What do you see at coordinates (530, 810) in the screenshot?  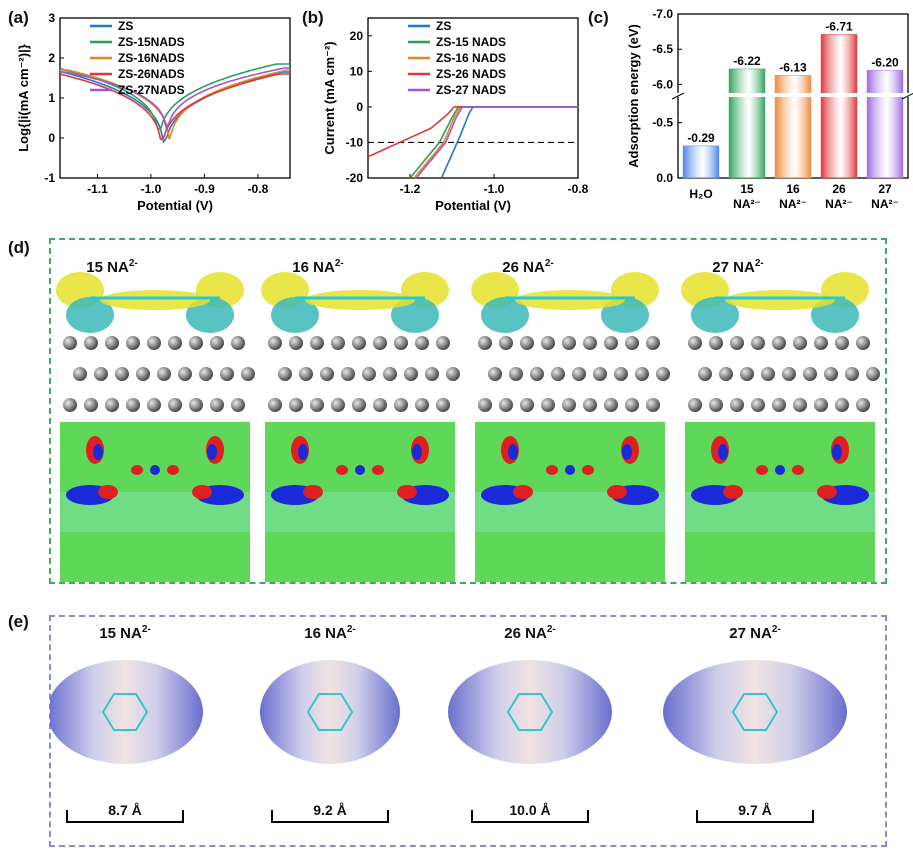 I see `scale-label: 10.0 Å` at bounding box center [530, 810].